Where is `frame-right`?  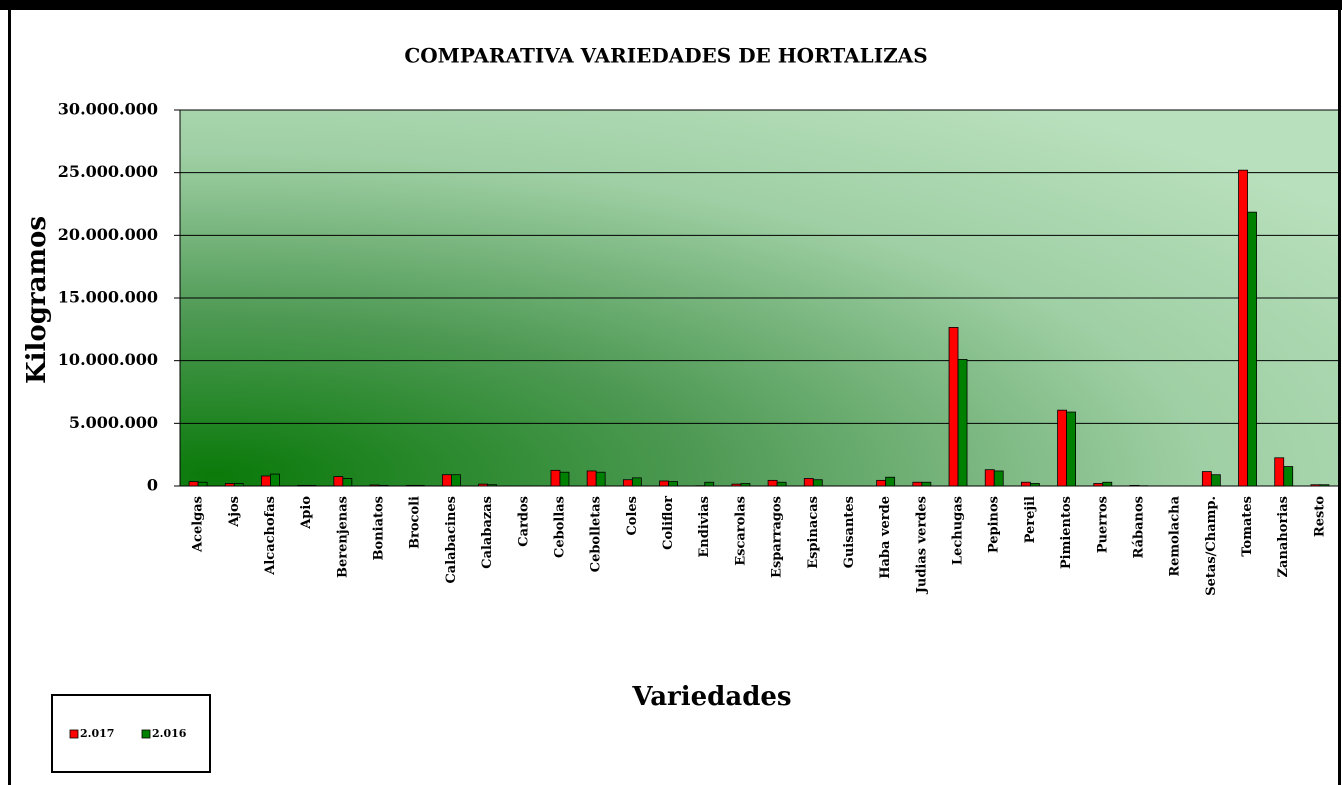 frame-right is located at coordinates (1339, 392).